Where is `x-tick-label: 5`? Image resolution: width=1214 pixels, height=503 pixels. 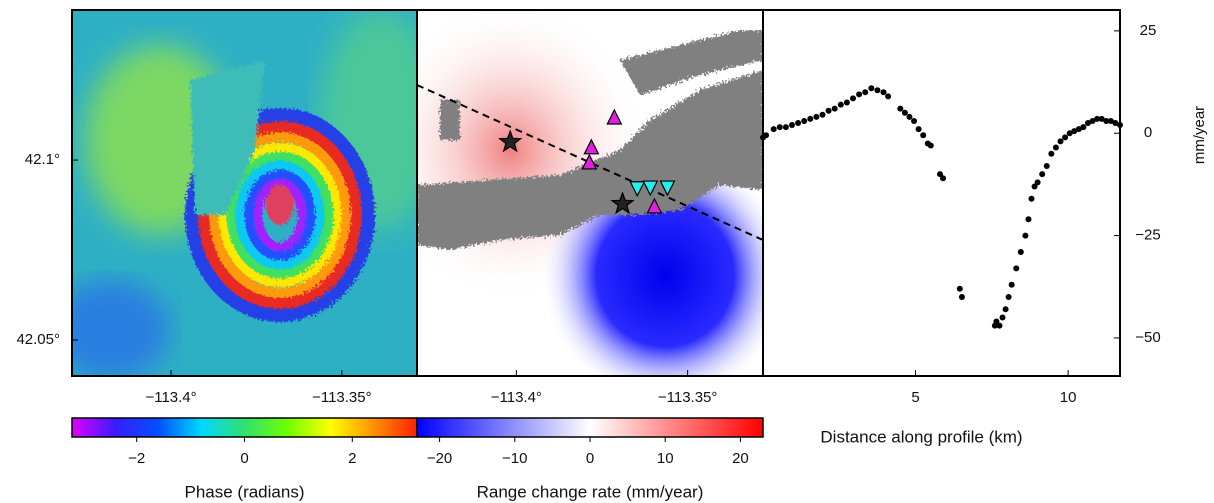
x-tick-label: 5 is located at coordinates (915, 397).